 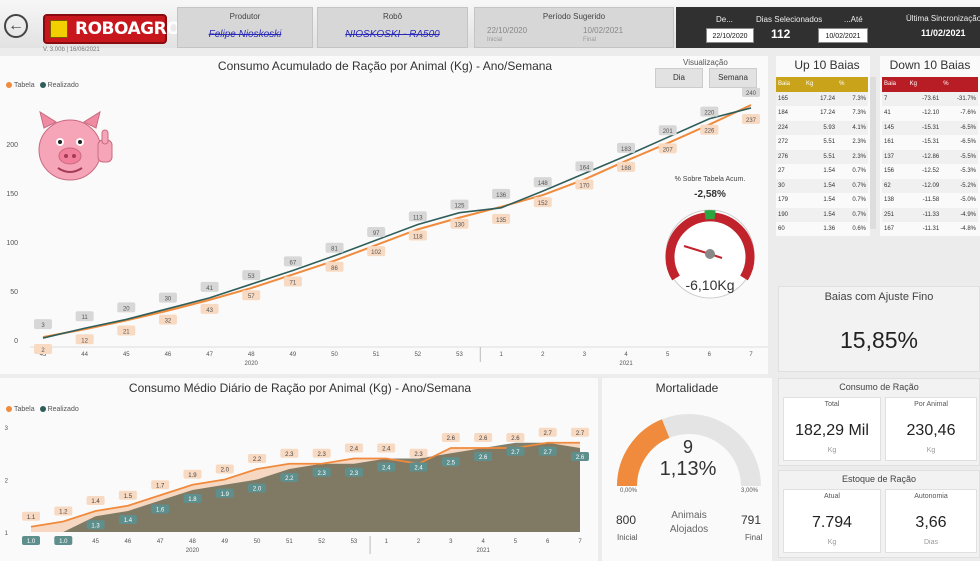 What do you see at coordinates (930, 185) in the screenshot?
I see `down10-row: 62 -12.09 -5.2%` at bounding box center [930, 185].